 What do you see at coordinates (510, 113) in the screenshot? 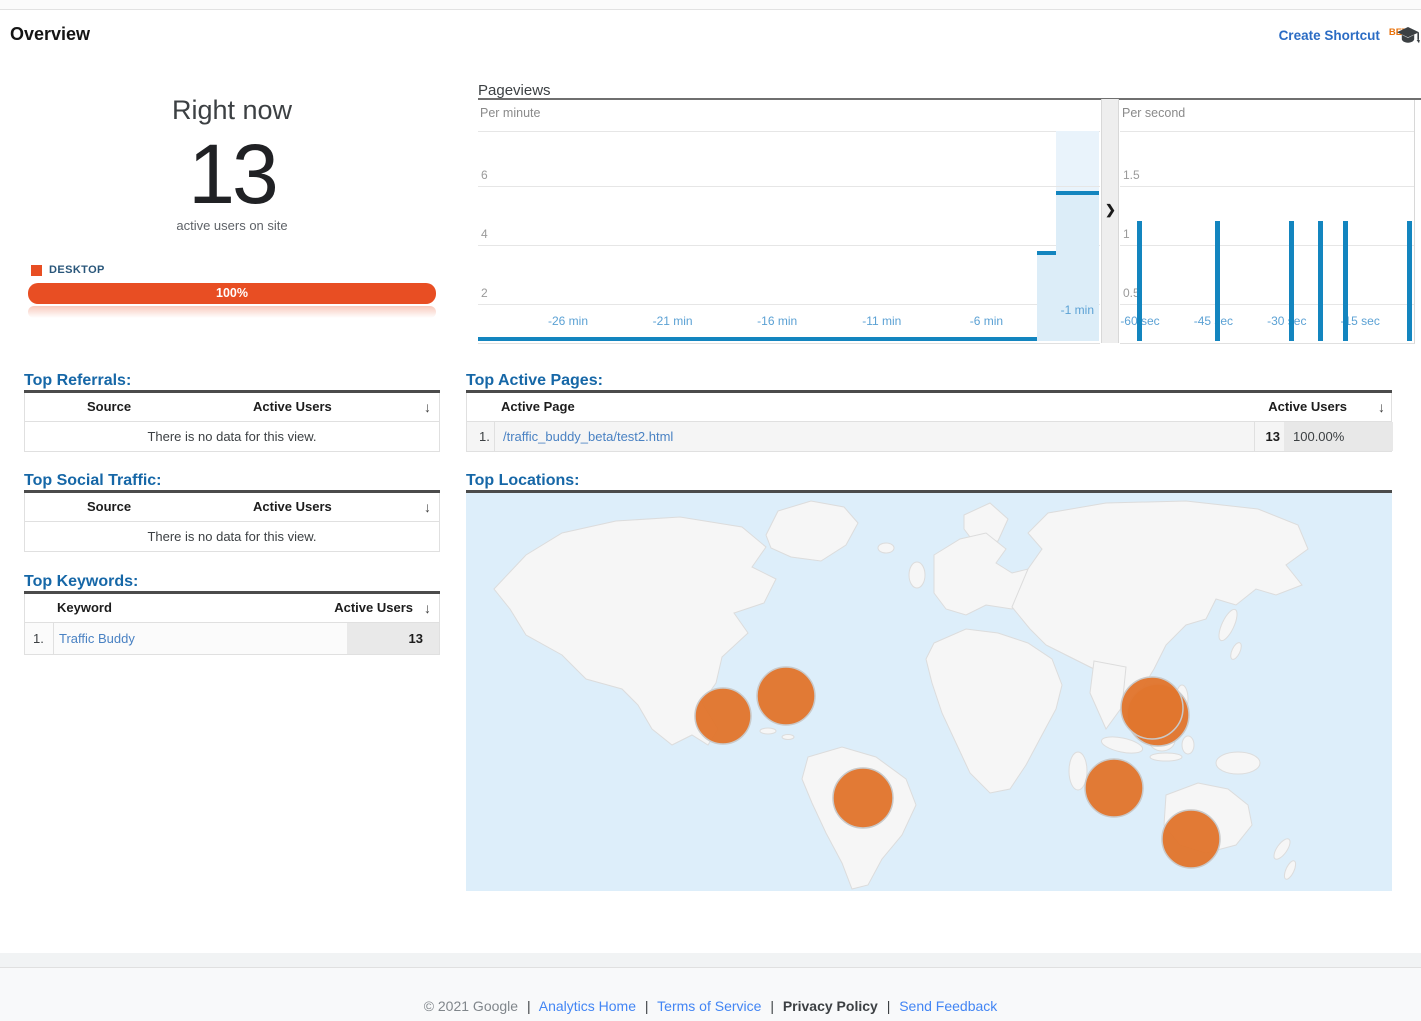
I see `per-minute-label: Per minute` at bounding box center [510, 113].